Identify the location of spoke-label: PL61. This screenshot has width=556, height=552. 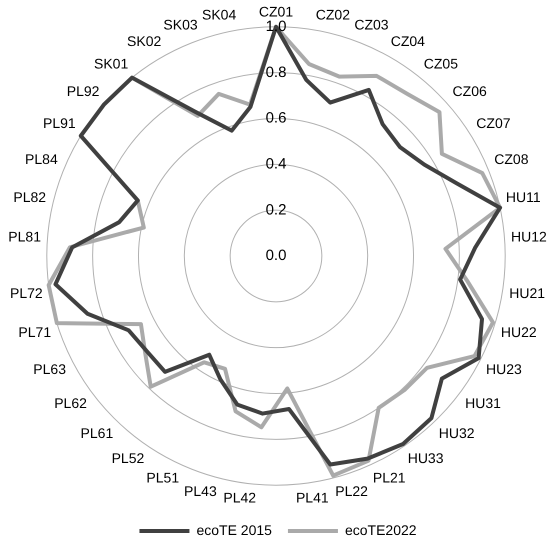
(97, 433).